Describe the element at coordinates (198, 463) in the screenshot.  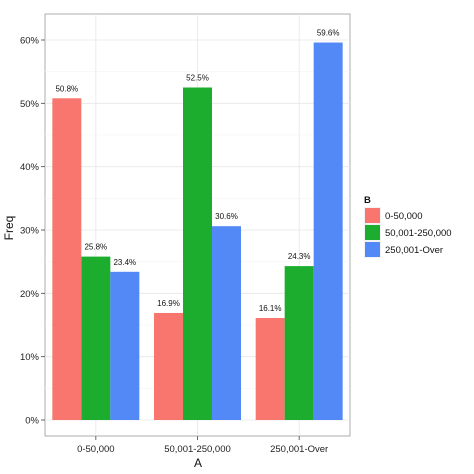
I see `x-axis-title: A` at that location.